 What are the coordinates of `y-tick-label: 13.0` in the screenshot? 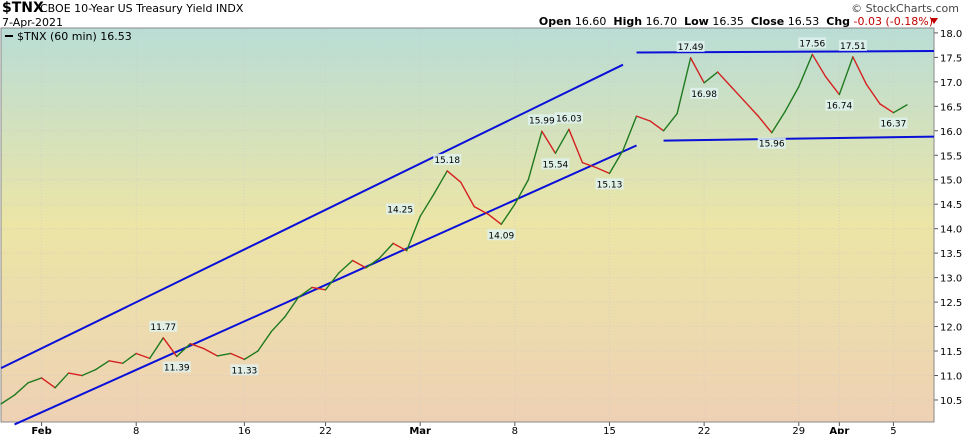 It's located at (951, 279).